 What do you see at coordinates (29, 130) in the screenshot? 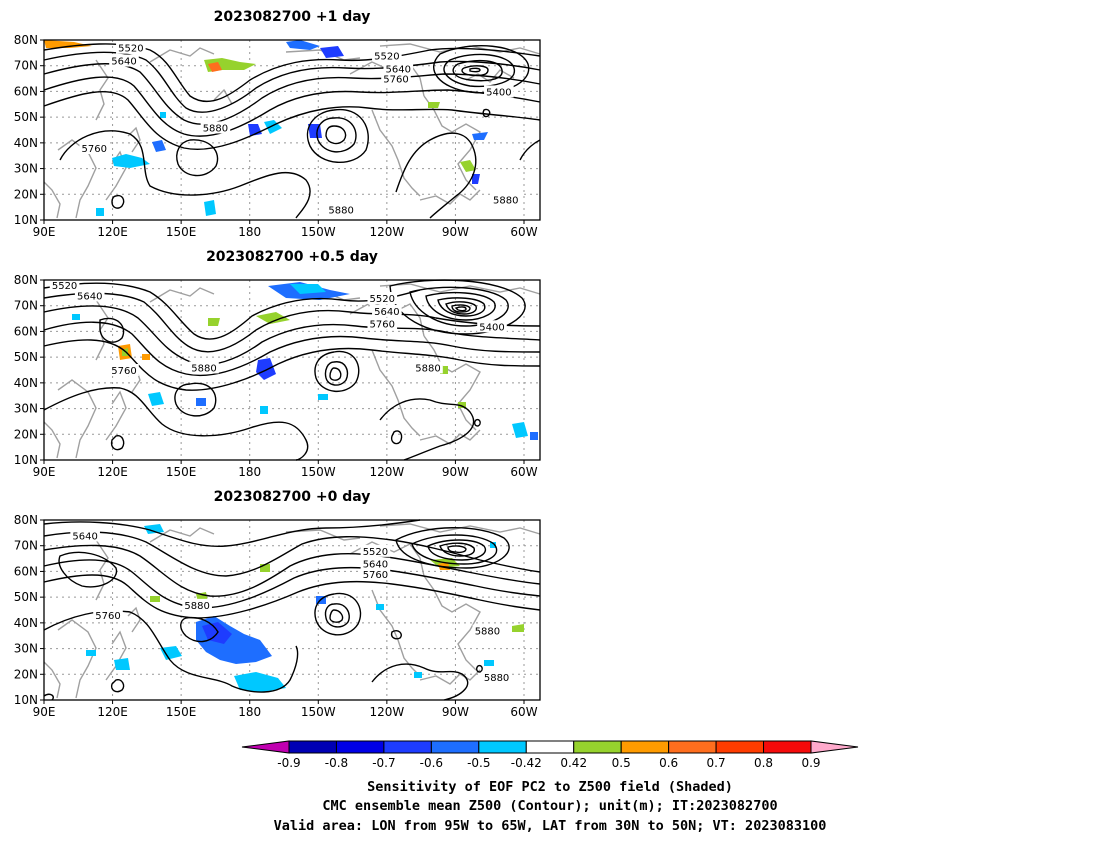
I see `lat-tick-labels: 10N 20N 30N 40N 50N 60N 70N 80N` at bounding box center [29, 130].